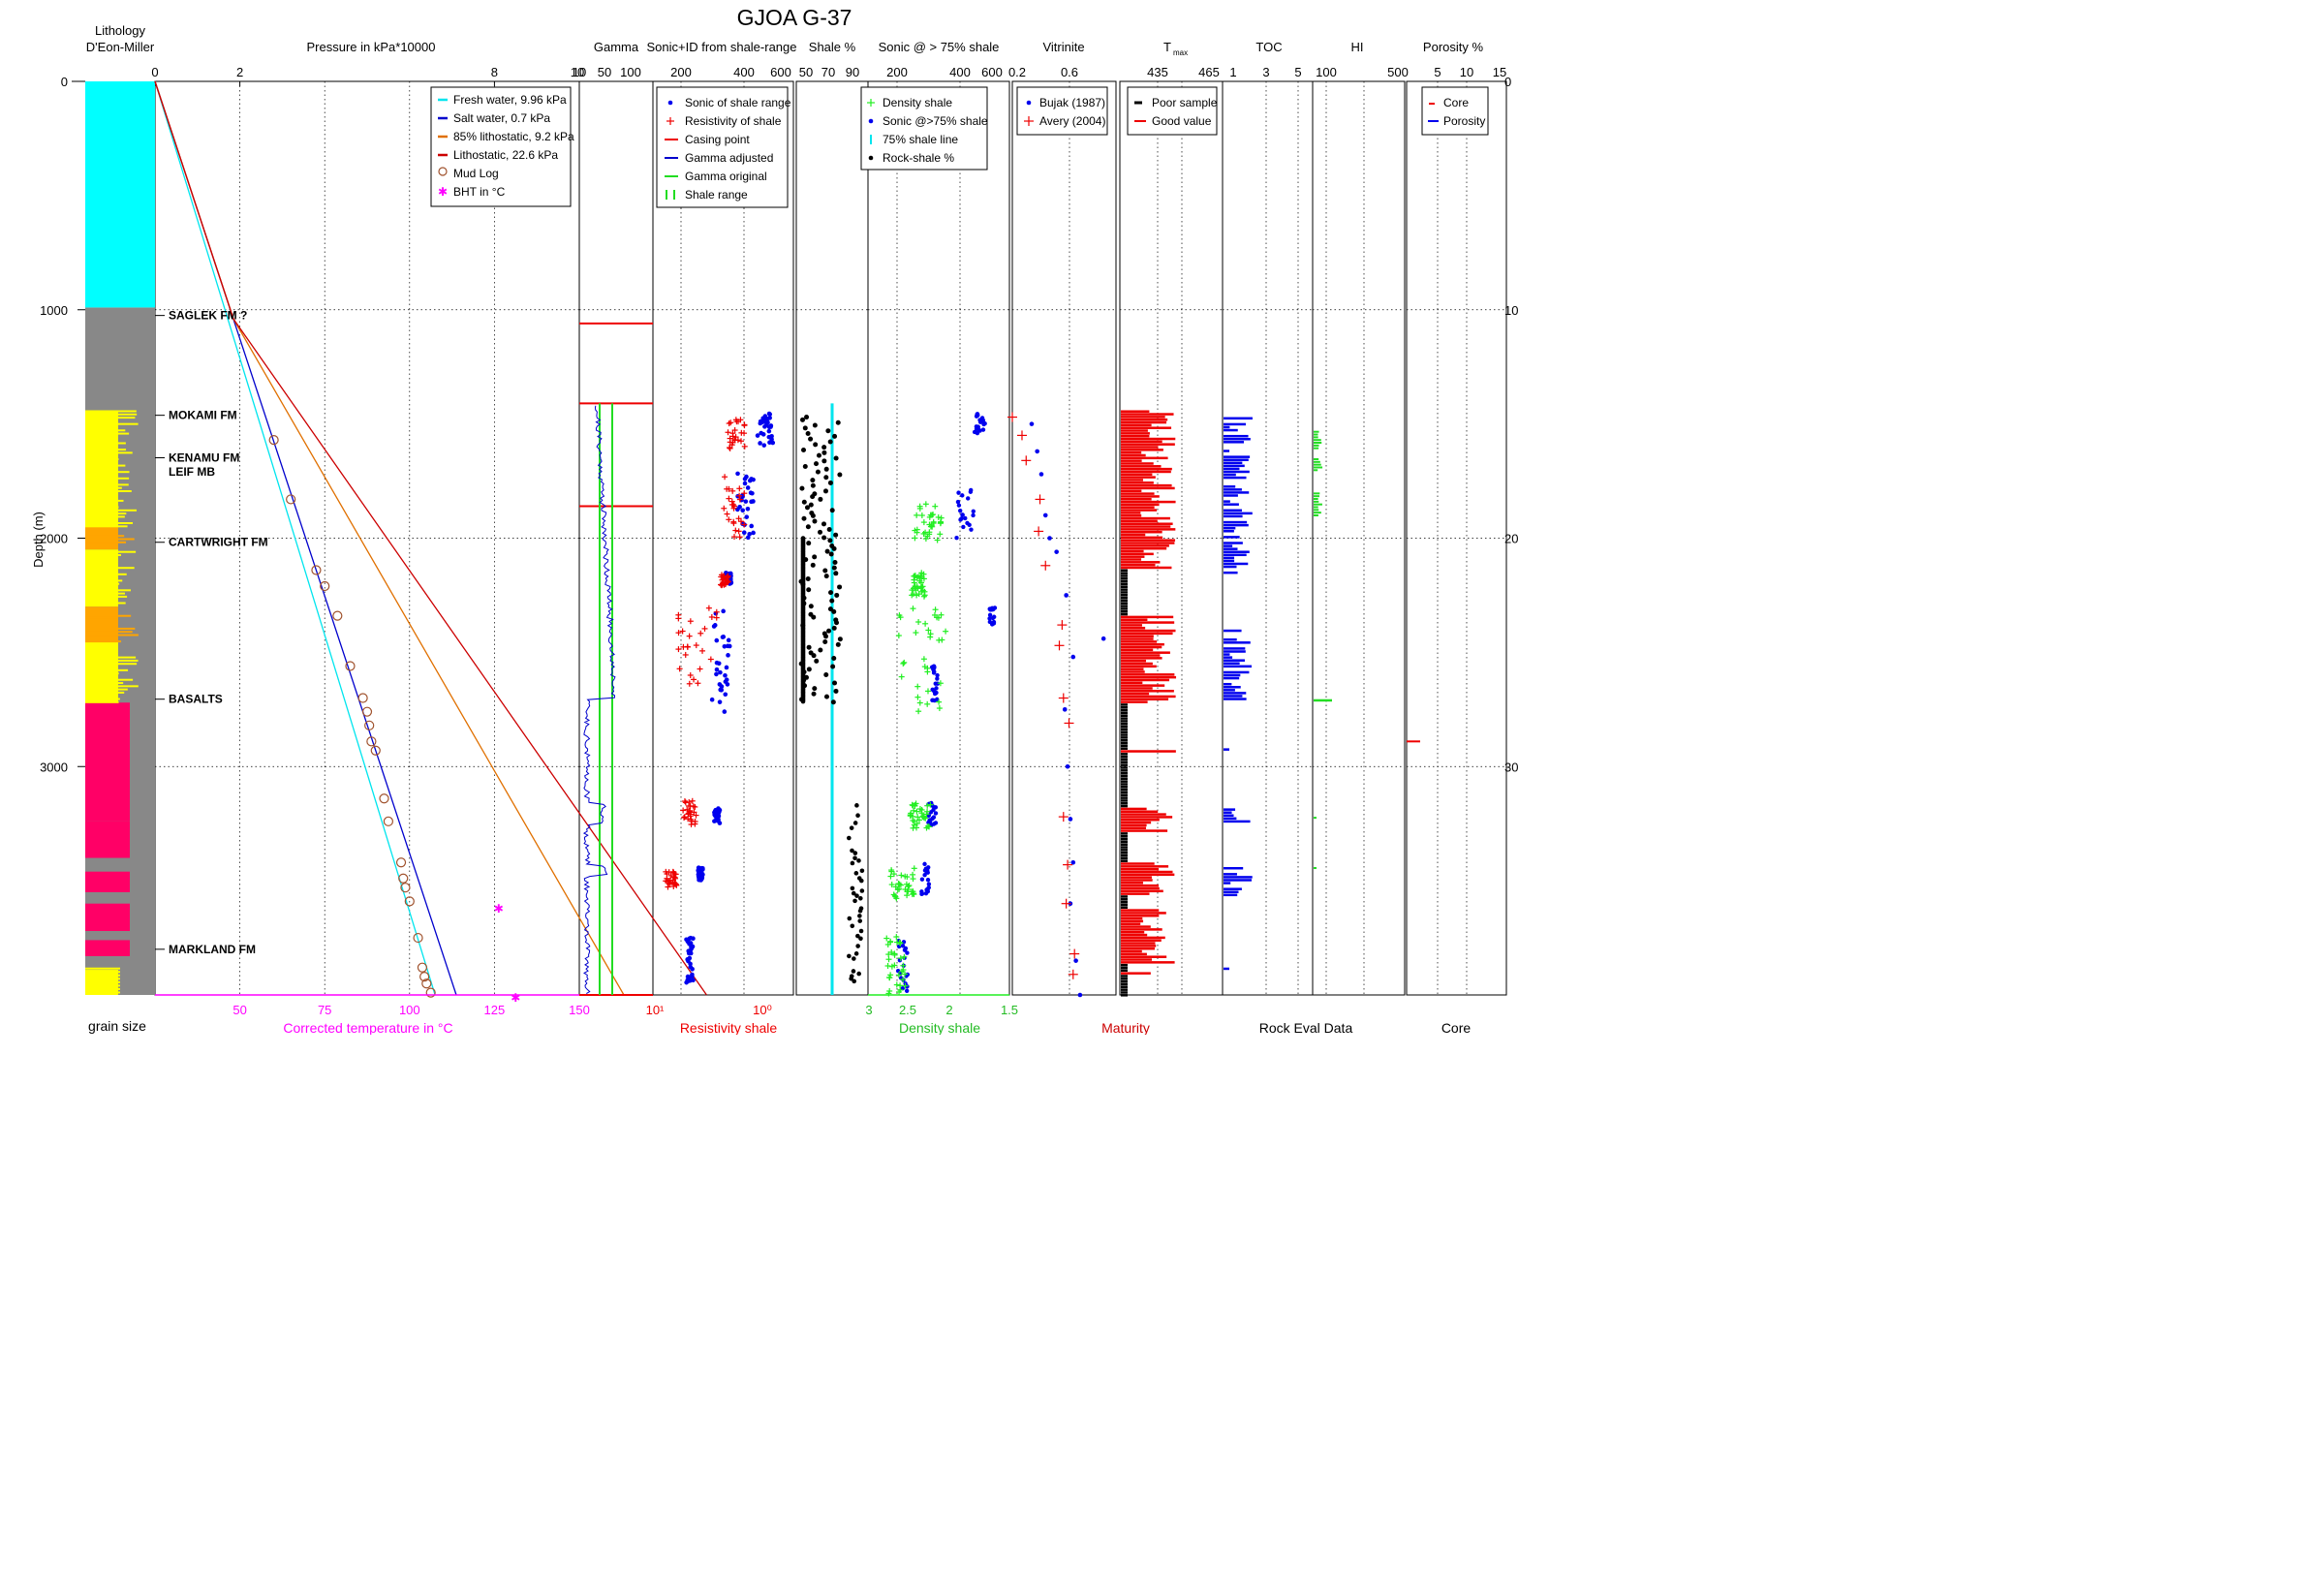  I want to click on porosity-legend-box, so click(1455, 111).